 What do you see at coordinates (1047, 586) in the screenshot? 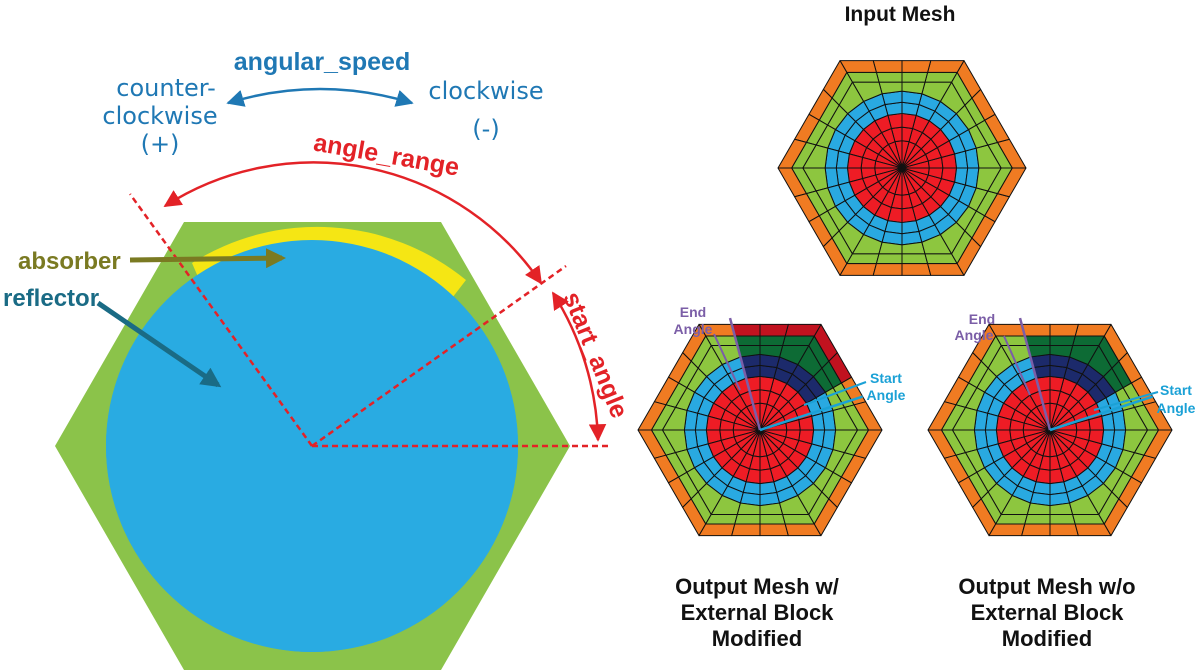
I see `caption-line: Output Mesh w/o` at bounding box center [1047, 586].